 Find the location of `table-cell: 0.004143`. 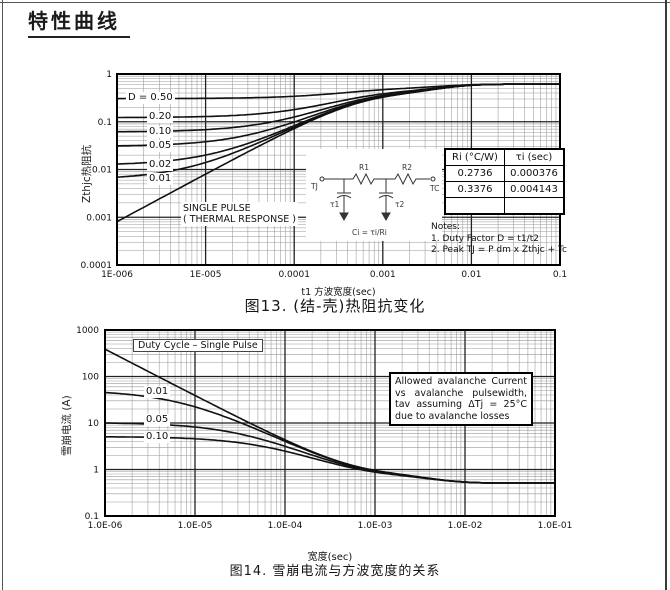

table-cell: 0.004143 is located at coordinates (534, 189).